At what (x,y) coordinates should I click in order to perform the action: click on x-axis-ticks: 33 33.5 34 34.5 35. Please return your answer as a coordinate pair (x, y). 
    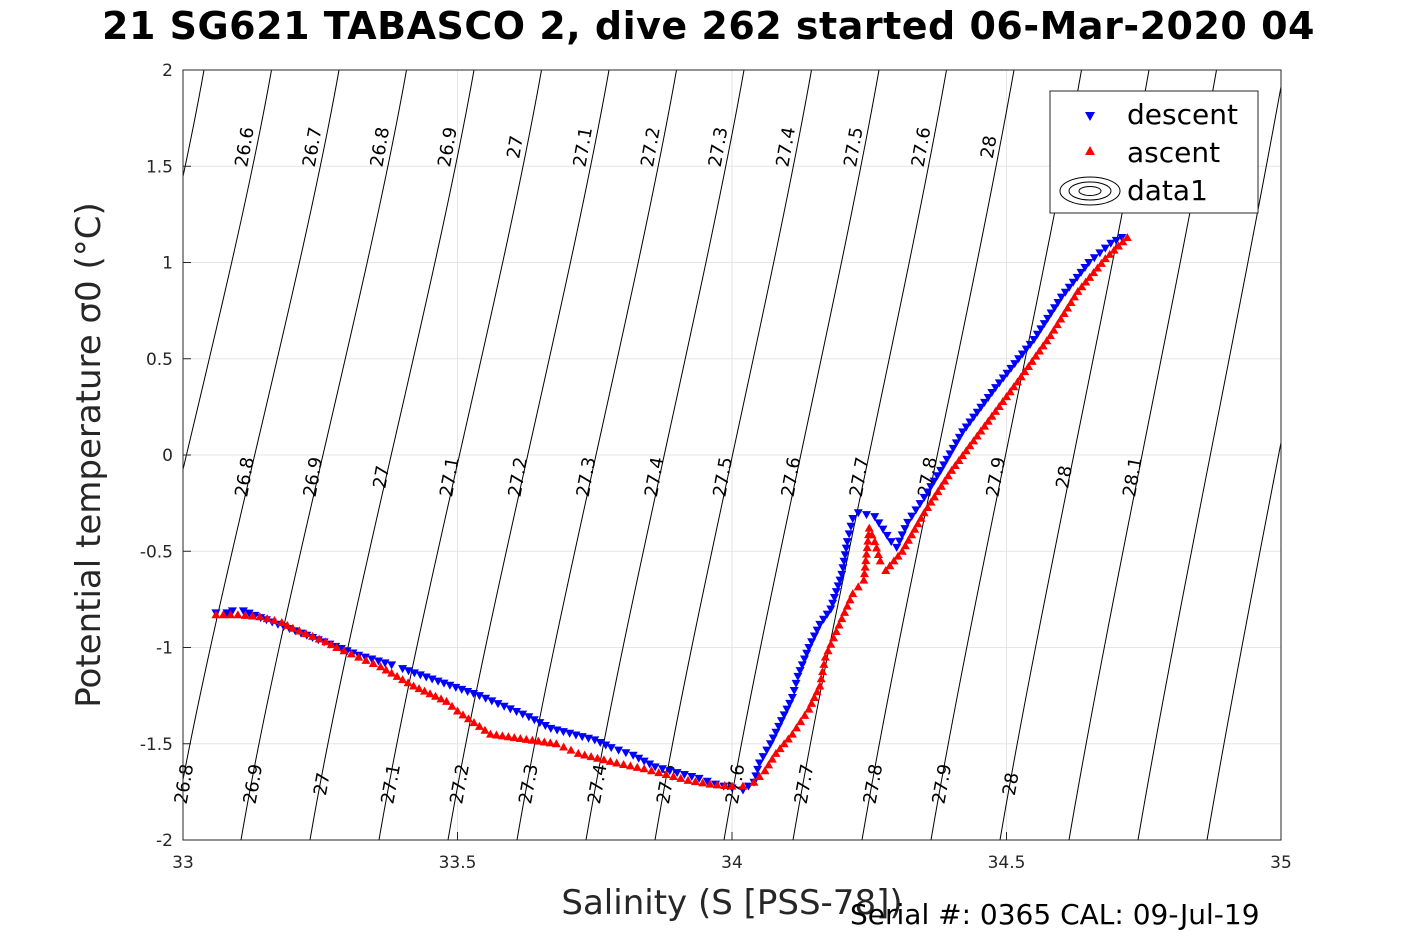
    Looking at the image, I should click on (732, 852).